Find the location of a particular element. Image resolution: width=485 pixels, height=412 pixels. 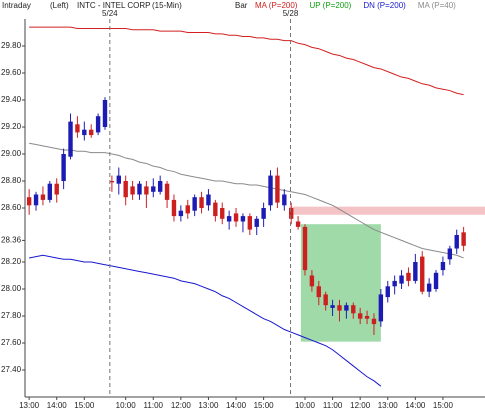

y-tick-label: 27.40 is located at coordinates (11, 369).